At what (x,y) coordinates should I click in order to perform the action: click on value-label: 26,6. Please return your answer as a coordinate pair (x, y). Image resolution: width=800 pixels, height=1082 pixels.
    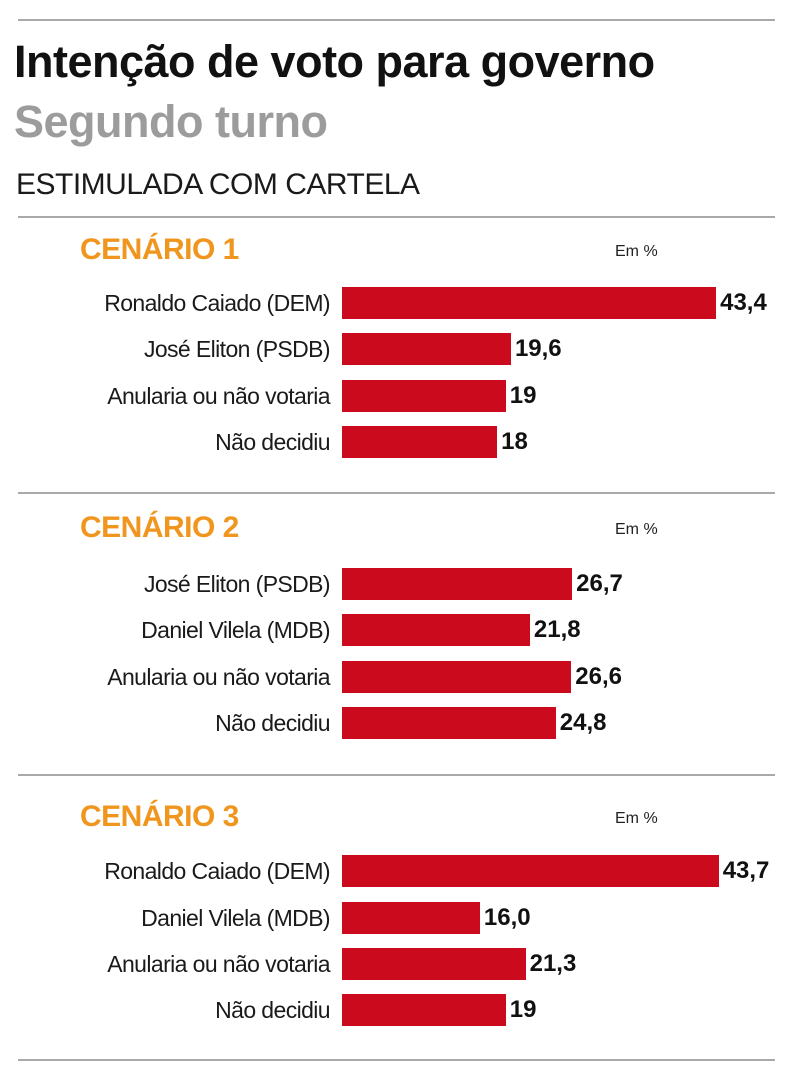
    Looking at the image, I should click on (598, 676).